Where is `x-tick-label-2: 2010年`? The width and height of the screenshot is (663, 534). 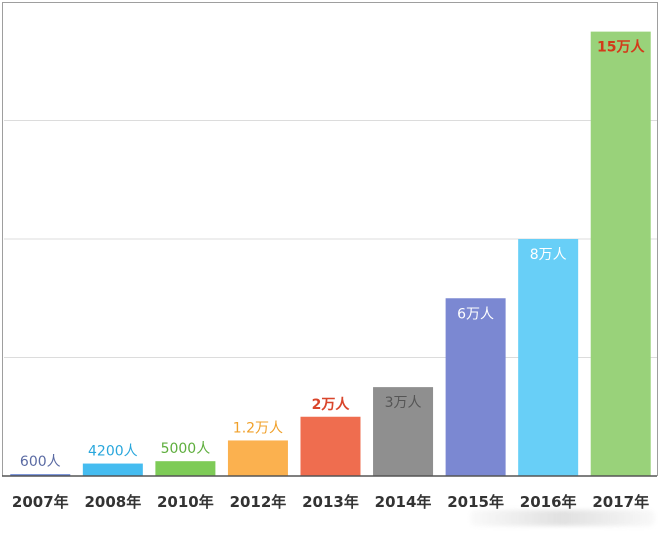 x-tick-label-2: 2010年 is located at coordinates (185, 502).